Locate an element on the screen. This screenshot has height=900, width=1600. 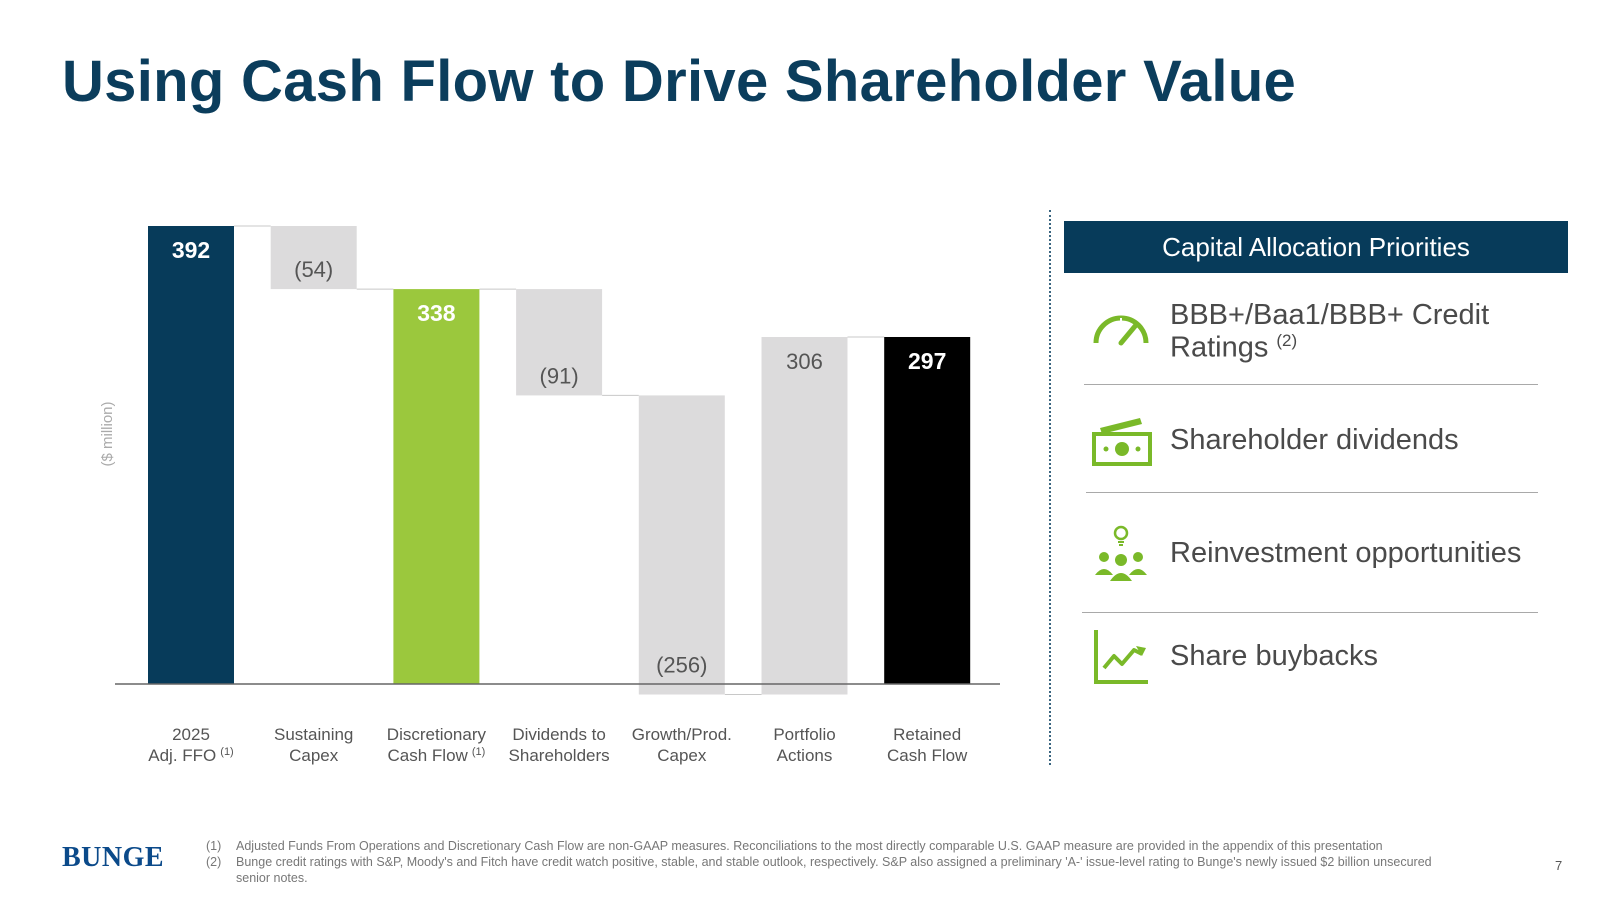
x-tick-label: Adj. FFO (1) is located at coordinates (190, 755).